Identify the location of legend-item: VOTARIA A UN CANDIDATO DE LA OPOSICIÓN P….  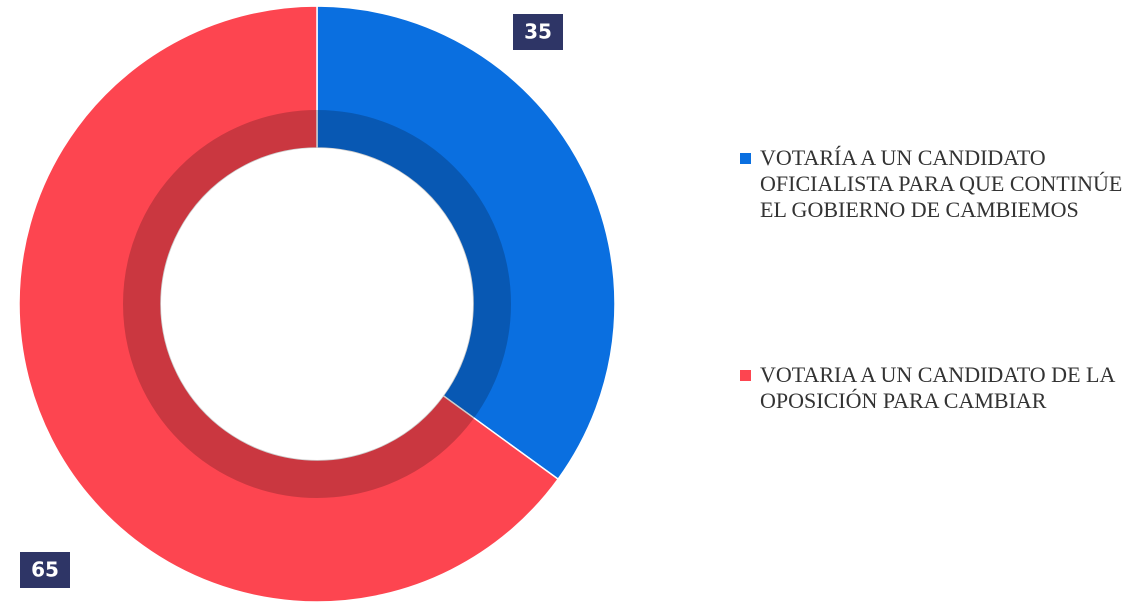
(940, 388).